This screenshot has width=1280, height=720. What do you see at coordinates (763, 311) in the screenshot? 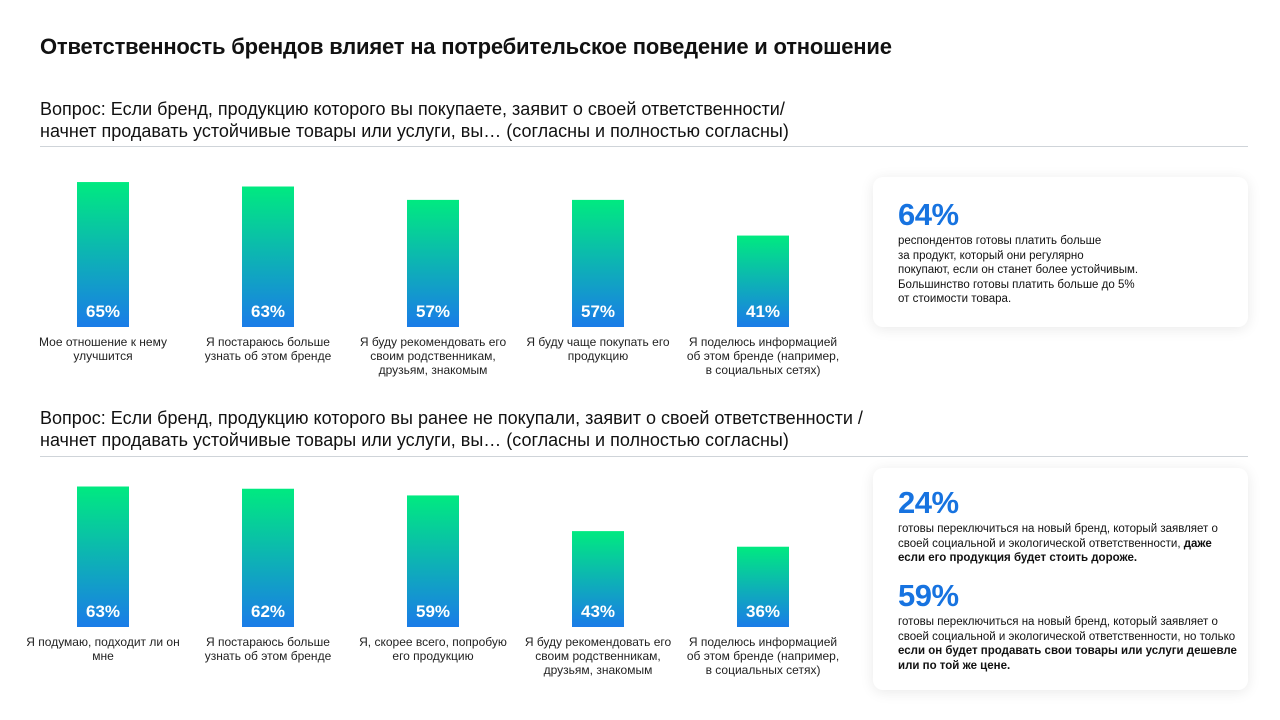
I see `bar-value-label: 41%` at bounding box center [763, 311].